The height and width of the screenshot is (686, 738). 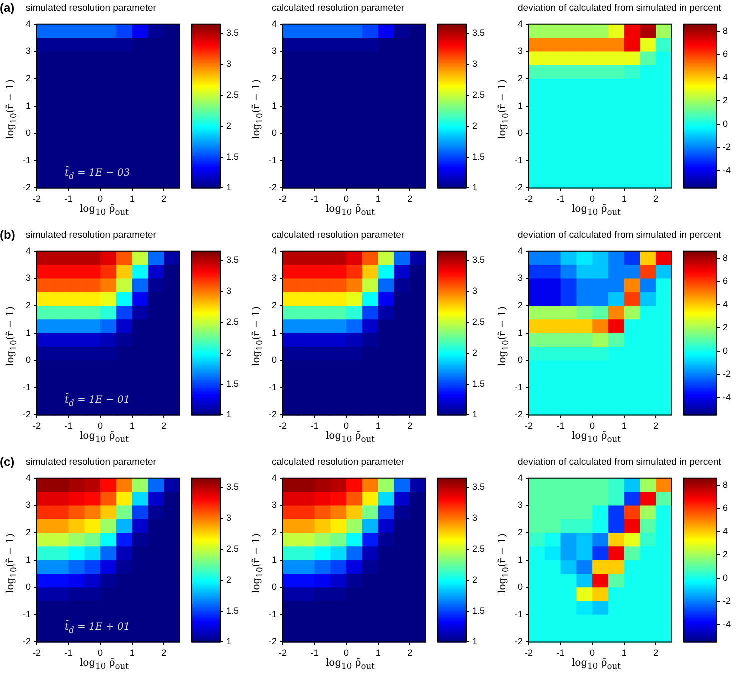 What do you see at coordinates (727, 147) in the screenshot?
I see `color-bar-label: -2` at bounding box center [727, 147].